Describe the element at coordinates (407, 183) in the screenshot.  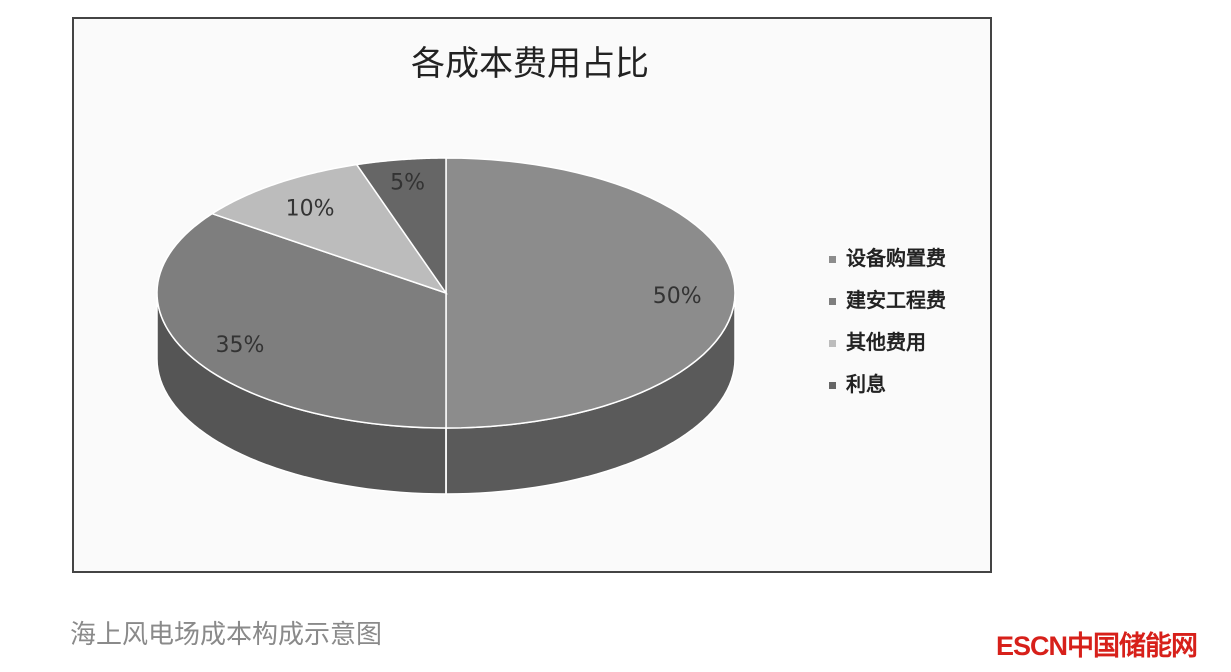
I see `data-label-3: 5%` at that location.